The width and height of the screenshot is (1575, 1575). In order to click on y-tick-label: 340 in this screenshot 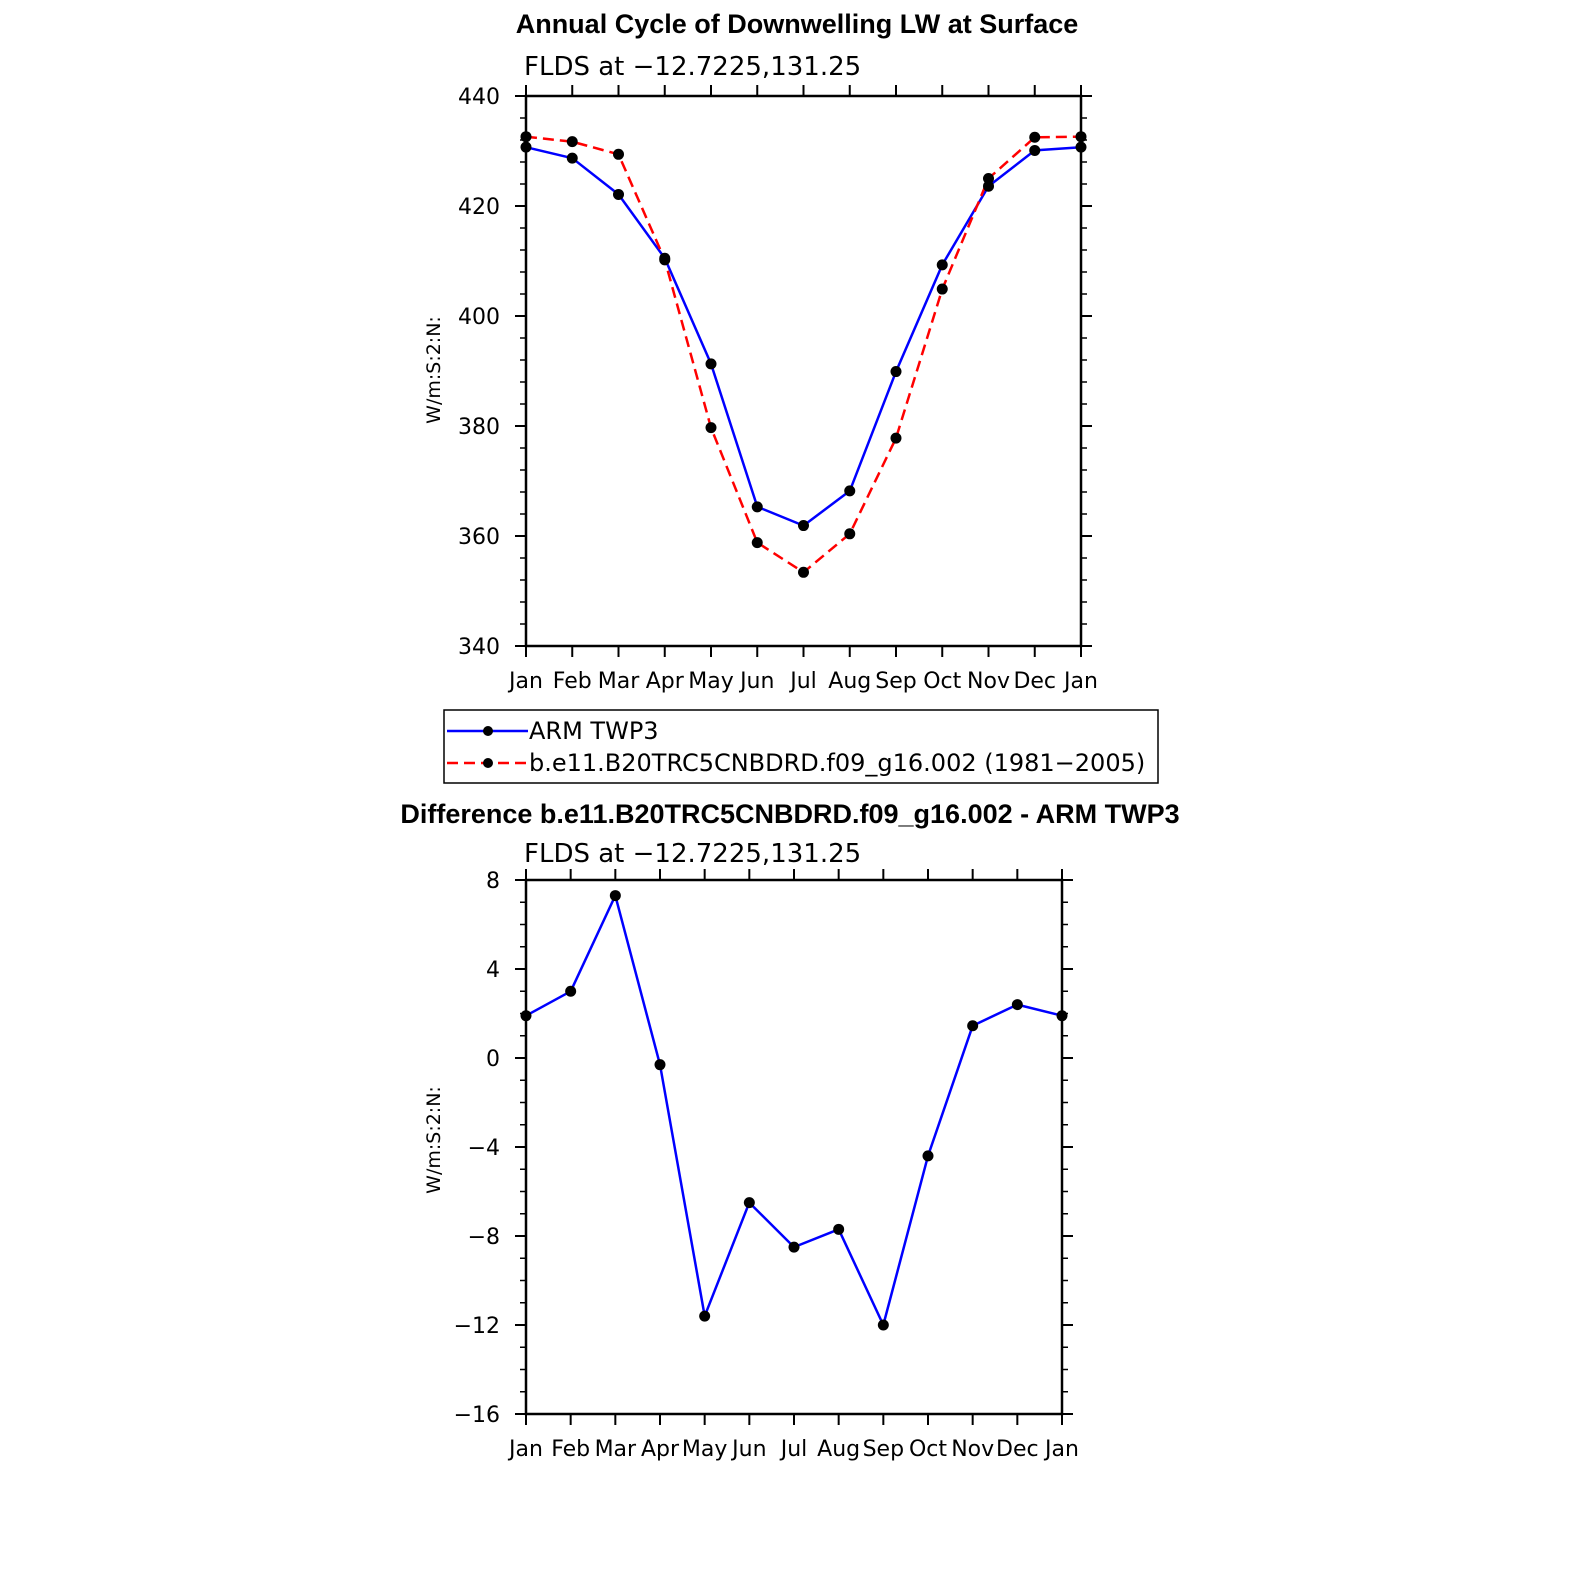, I will do `click(479, 647)`.